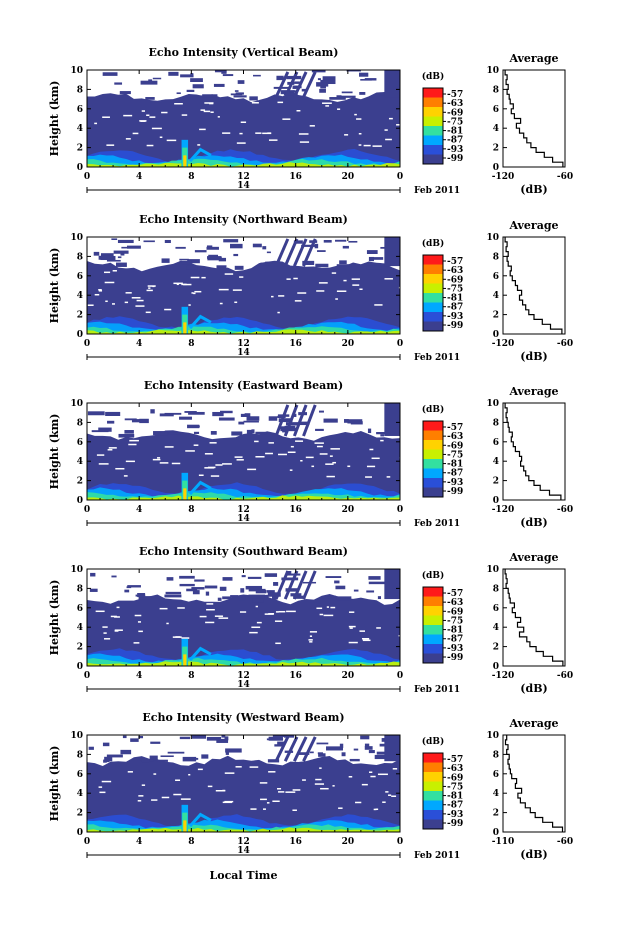 This screenshot has width=620, height=929. Describe the element at coordinates (455, 95) in the screenshot. I see `colorbar-tick-label: -57` at that location.